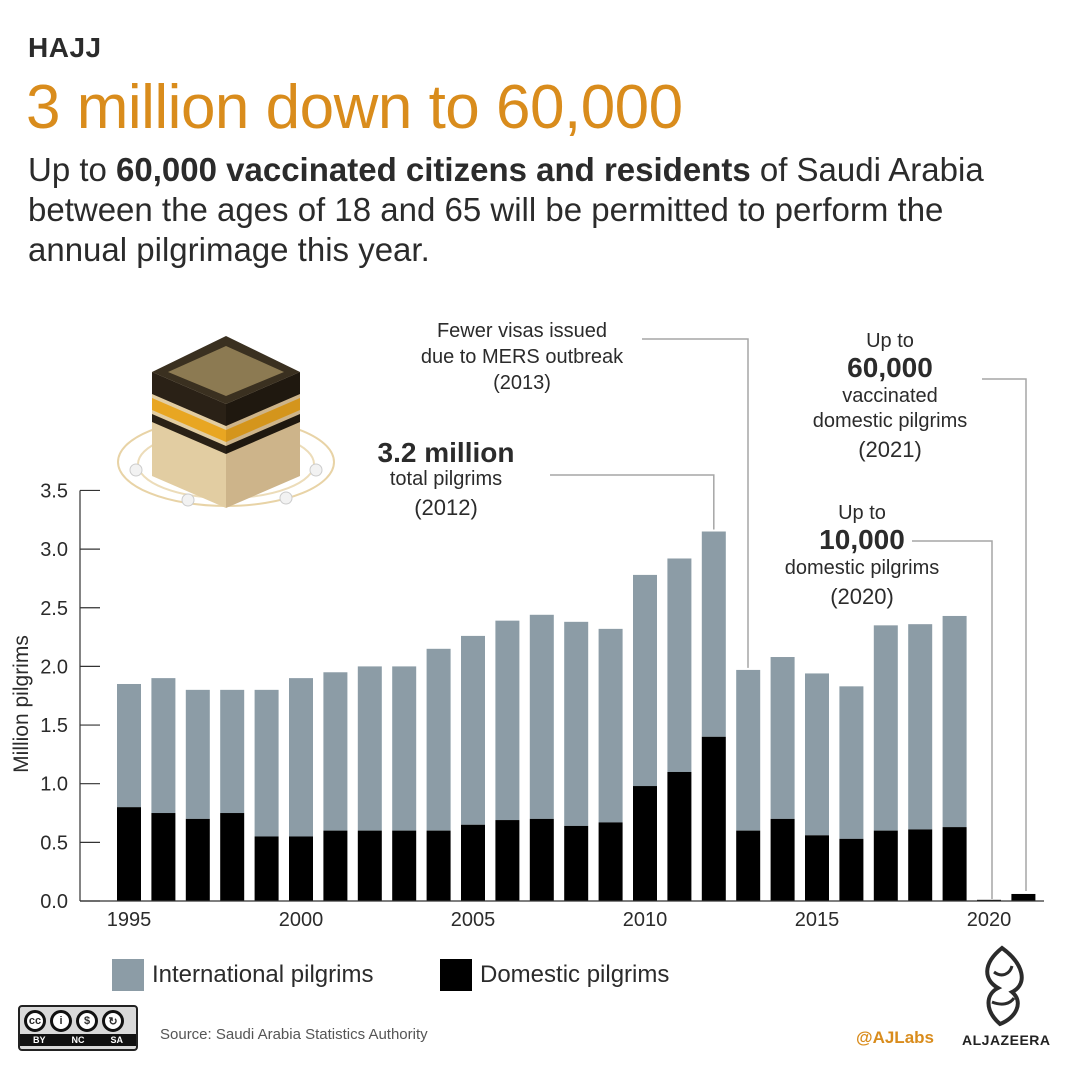 This screenshot has width=1068, height=1068. What do you see at coordinates (87, 1021) in the screenshot?
I see `nc-dollar-icon: $` at bounding box center [87, 1021].